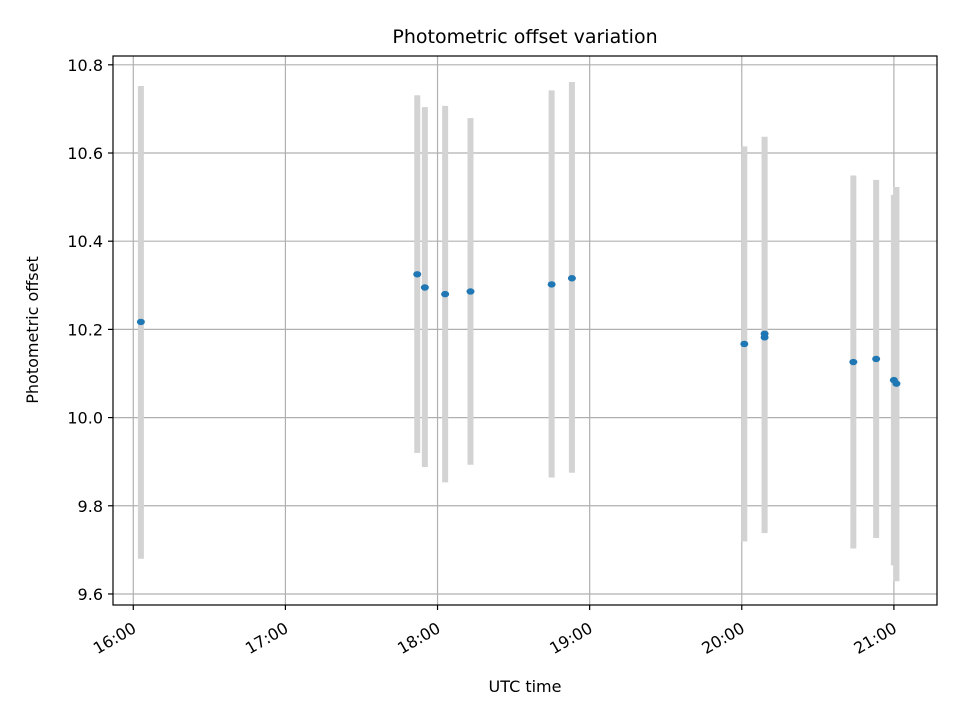 Image resolution: width=960 pixels, height=720 pixels. I want to click on y-tick-label: 10.2, so click(85, 329).